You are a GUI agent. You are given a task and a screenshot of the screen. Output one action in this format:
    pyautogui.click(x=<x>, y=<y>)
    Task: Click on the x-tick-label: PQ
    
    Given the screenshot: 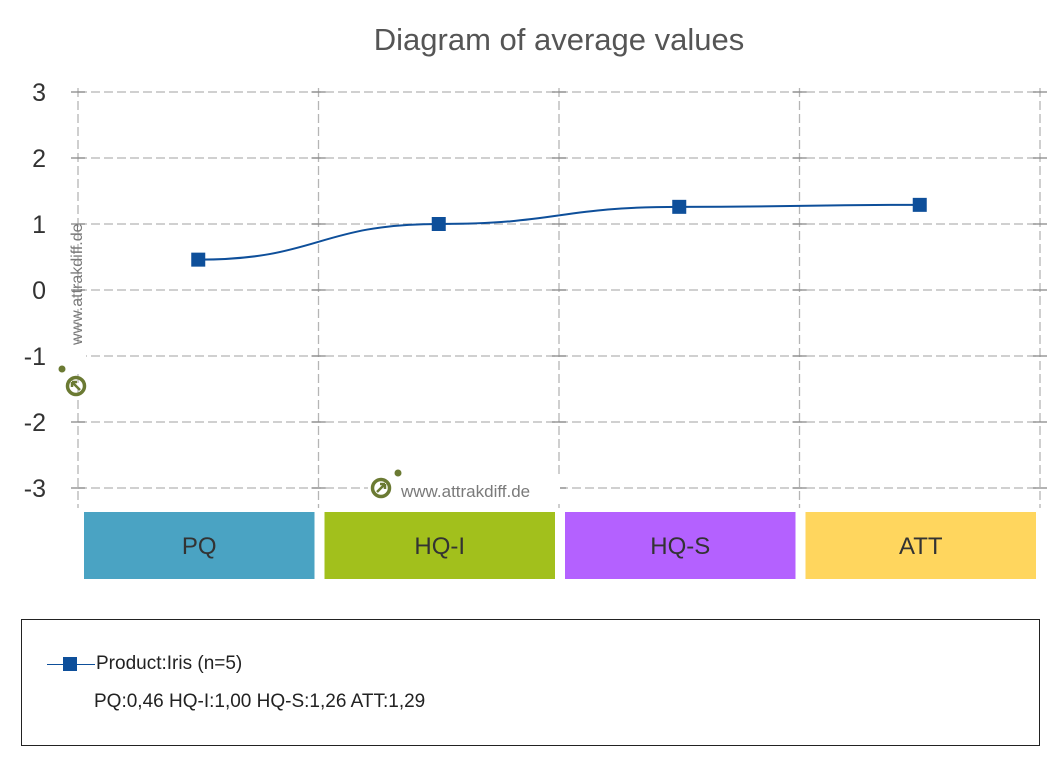 What is the action you would take?
    pyautogui.click(x=199, y=546)
    